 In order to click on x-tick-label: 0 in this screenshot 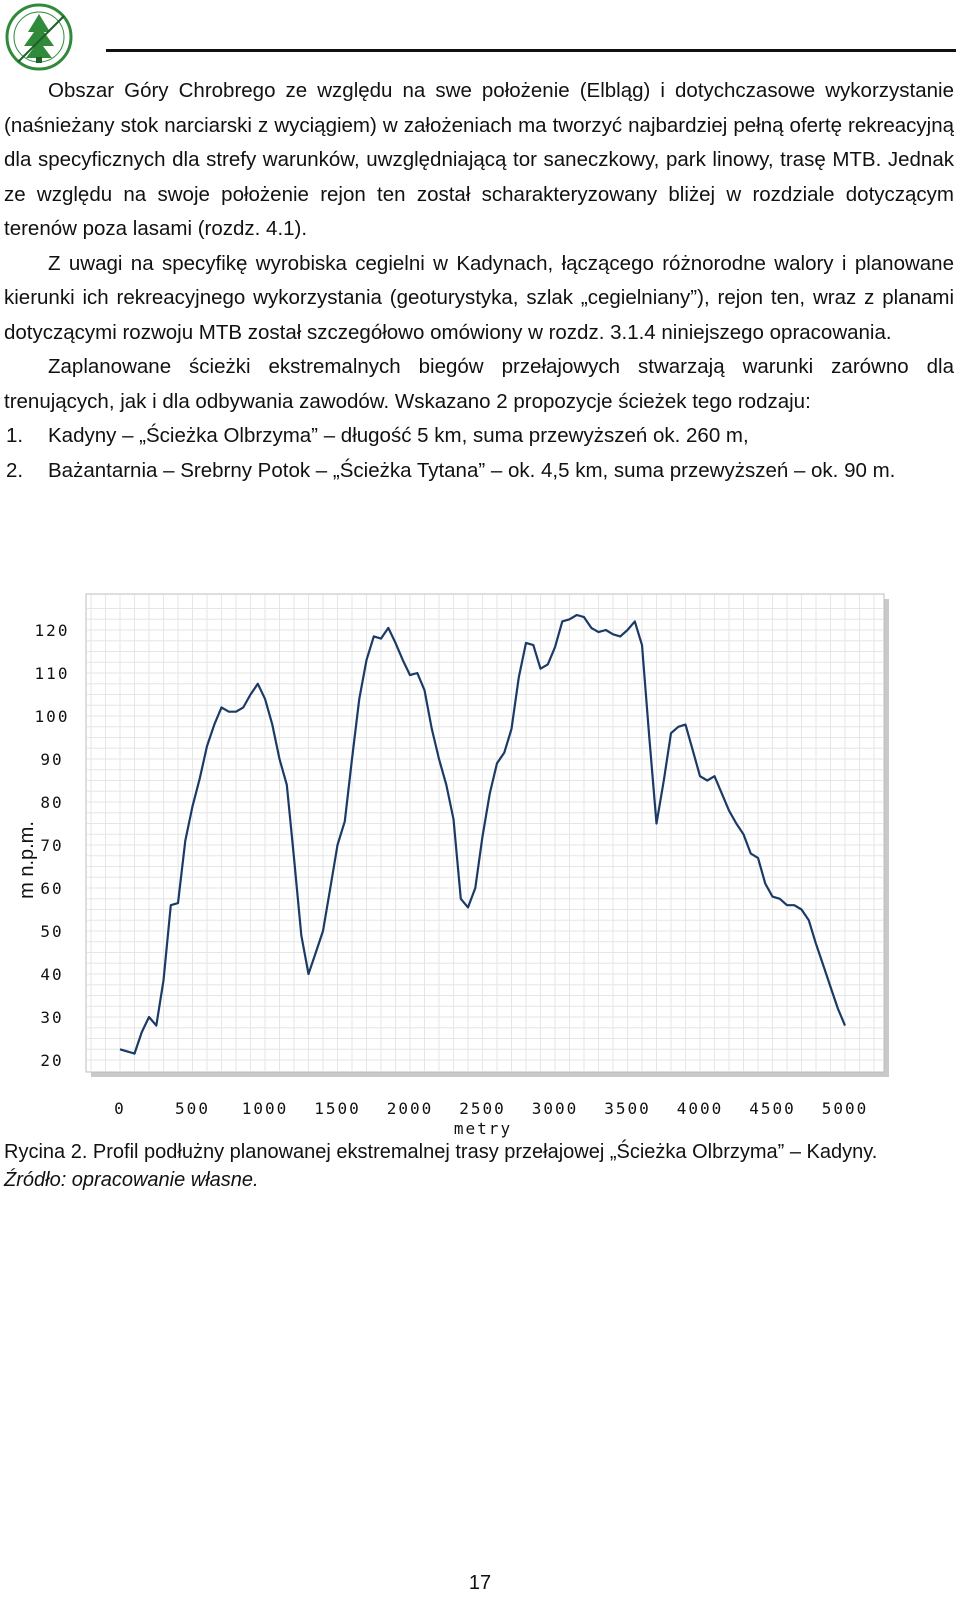, I will do `click(120, 1108)`.